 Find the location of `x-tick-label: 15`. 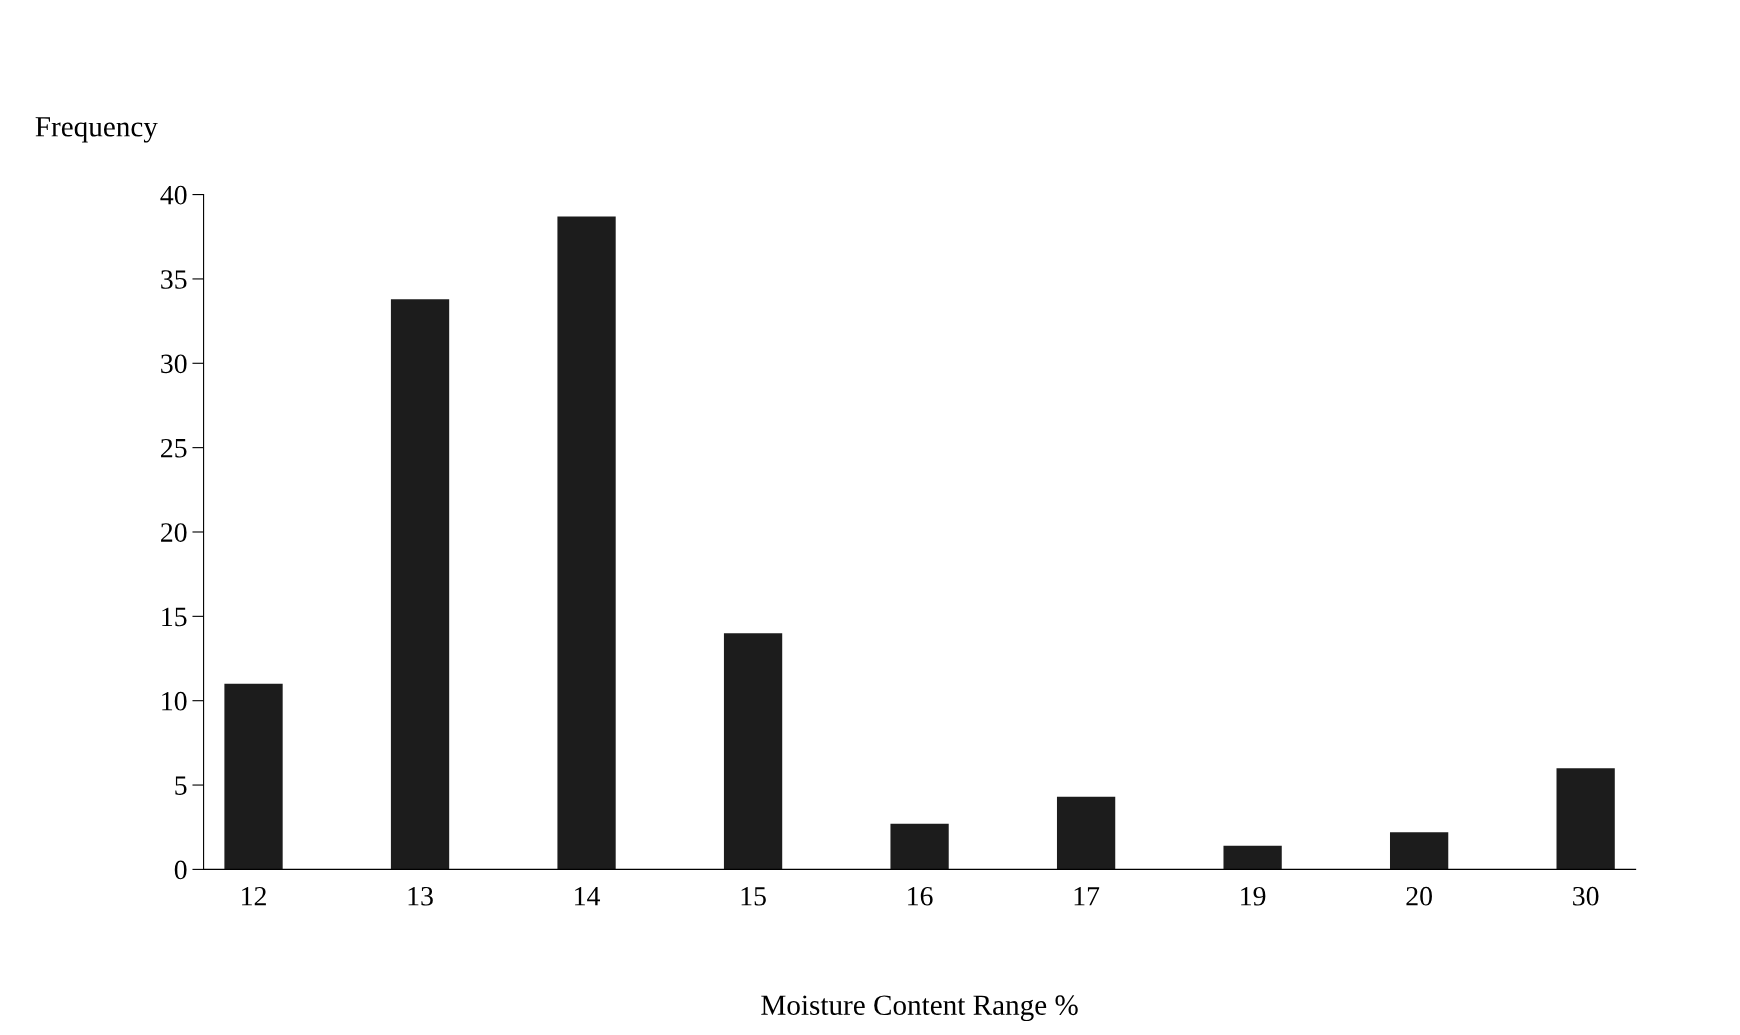

x-tick-label: 15 is located at coordinates (753, 896).